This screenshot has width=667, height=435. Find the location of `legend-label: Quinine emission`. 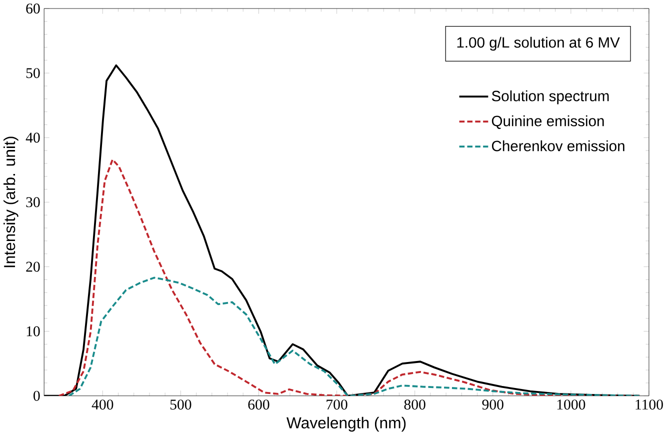

legend-label: Quinine emission is located at coordinates (548, 122).